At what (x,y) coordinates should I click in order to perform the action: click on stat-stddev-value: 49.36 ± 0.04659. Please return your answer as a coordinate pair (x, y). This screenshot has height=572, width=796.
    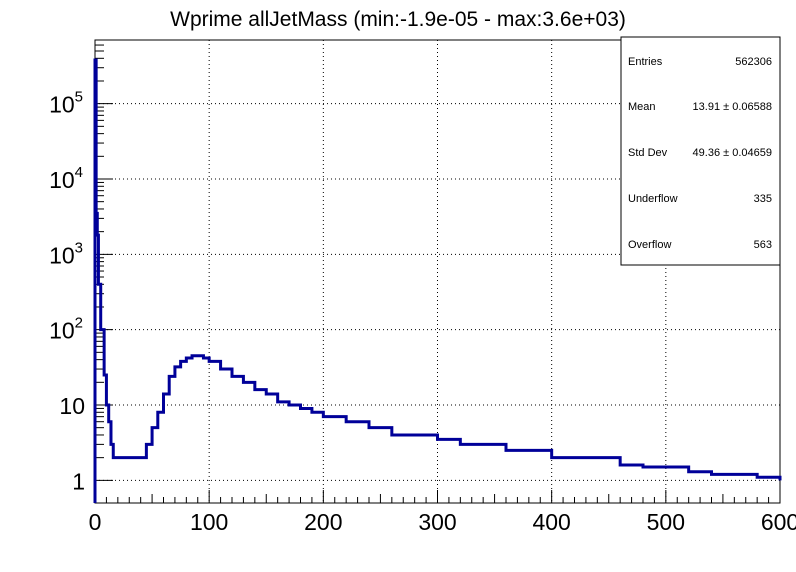
    Looking at the image, I should click on (732, 153).